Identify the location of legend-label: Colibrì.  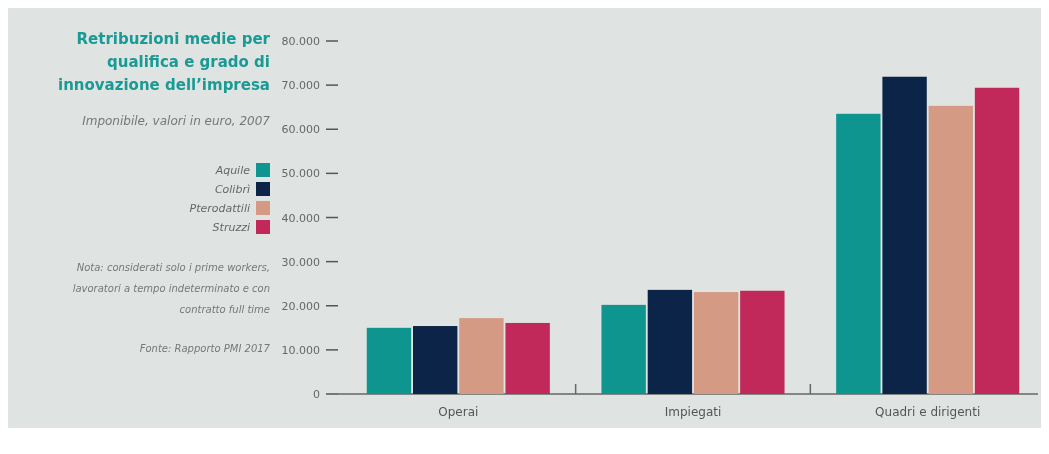
(232, 189).